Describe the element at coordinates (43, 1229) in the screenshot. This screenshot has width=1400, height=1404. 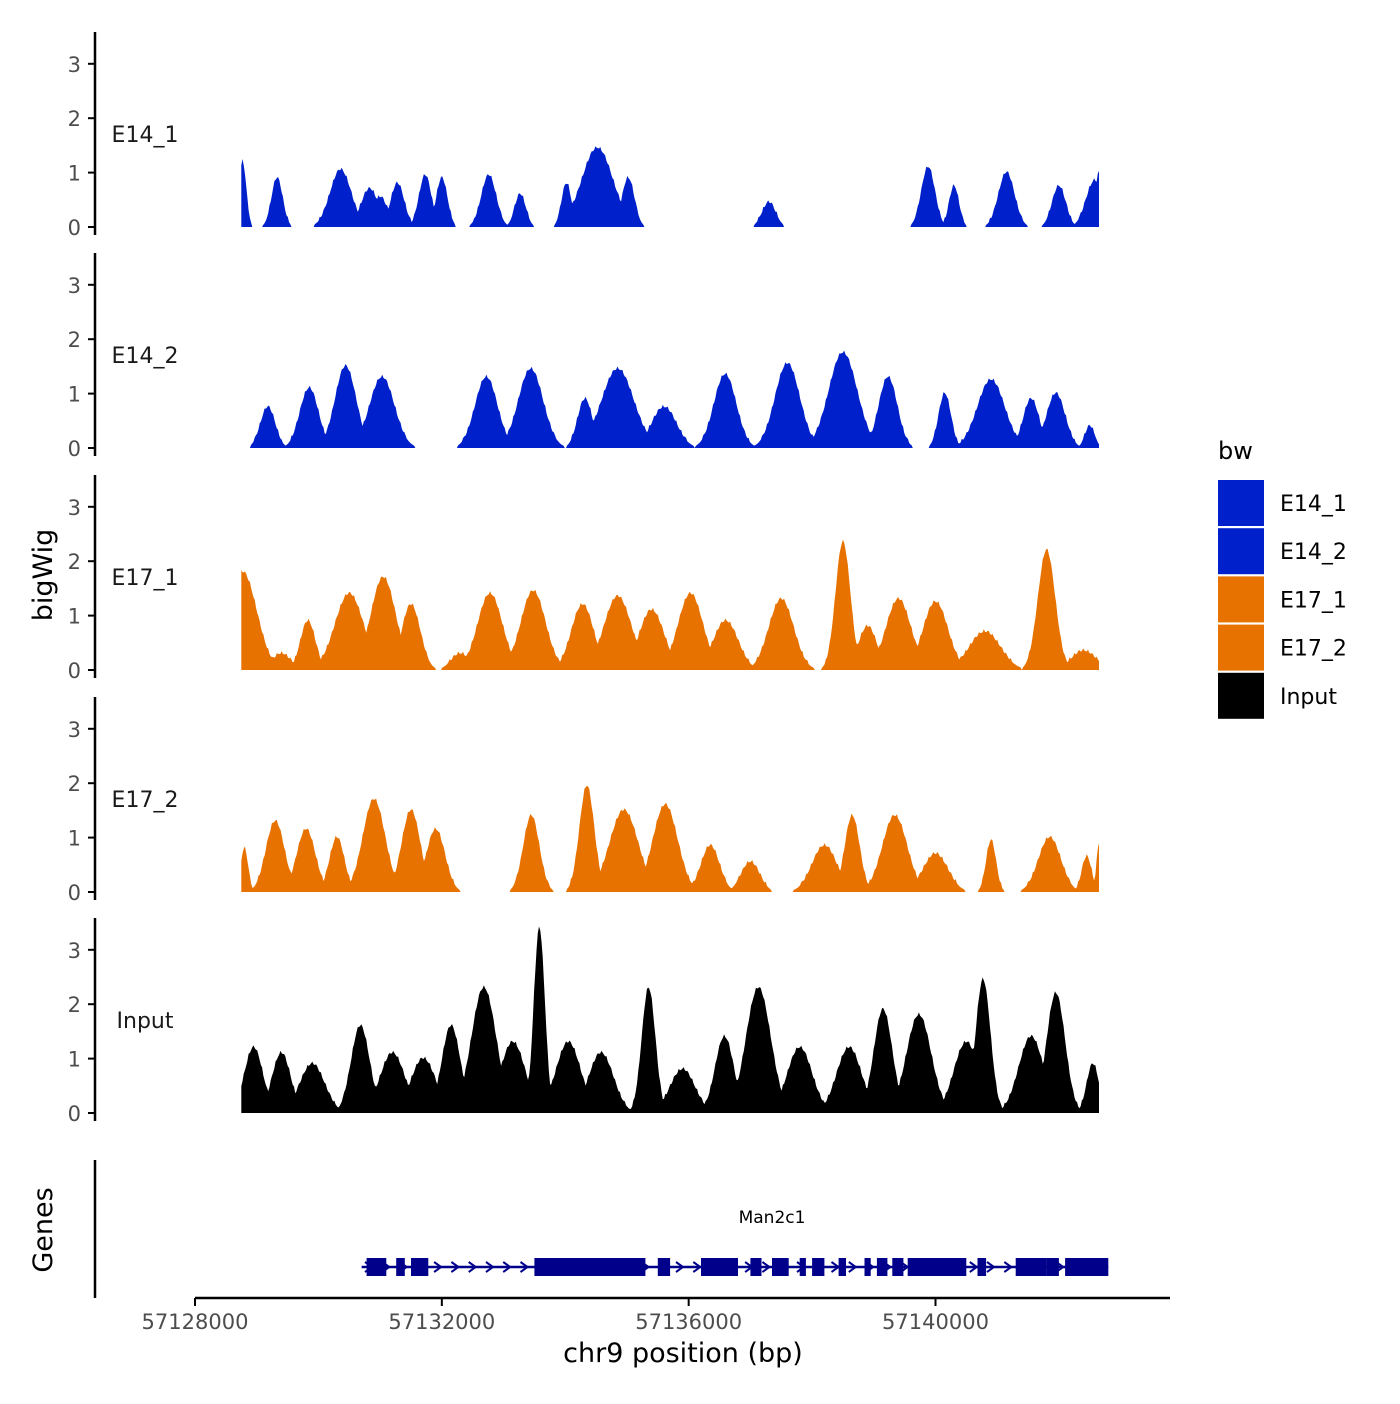
I see `genes-axis-title: Genes` at that location.